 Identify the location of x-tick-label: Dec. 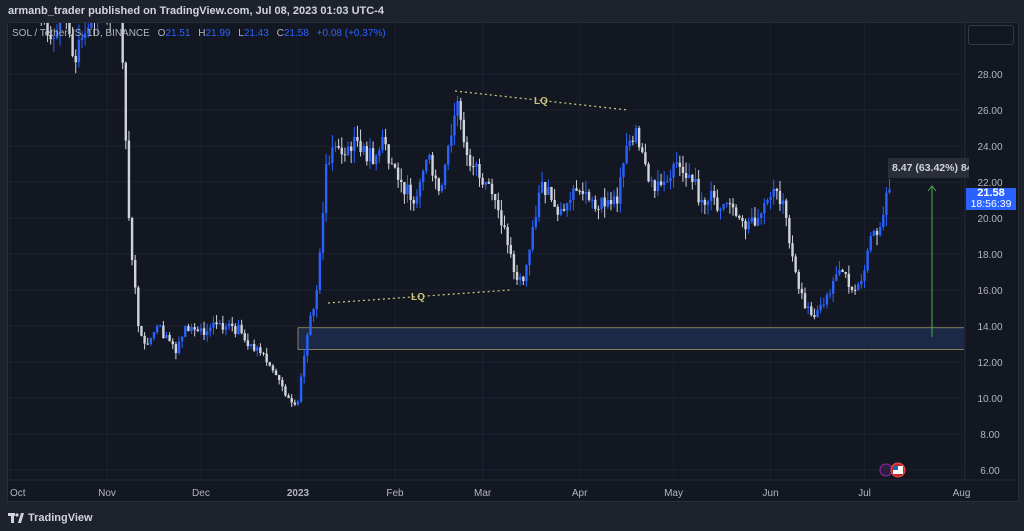
(201, 493).